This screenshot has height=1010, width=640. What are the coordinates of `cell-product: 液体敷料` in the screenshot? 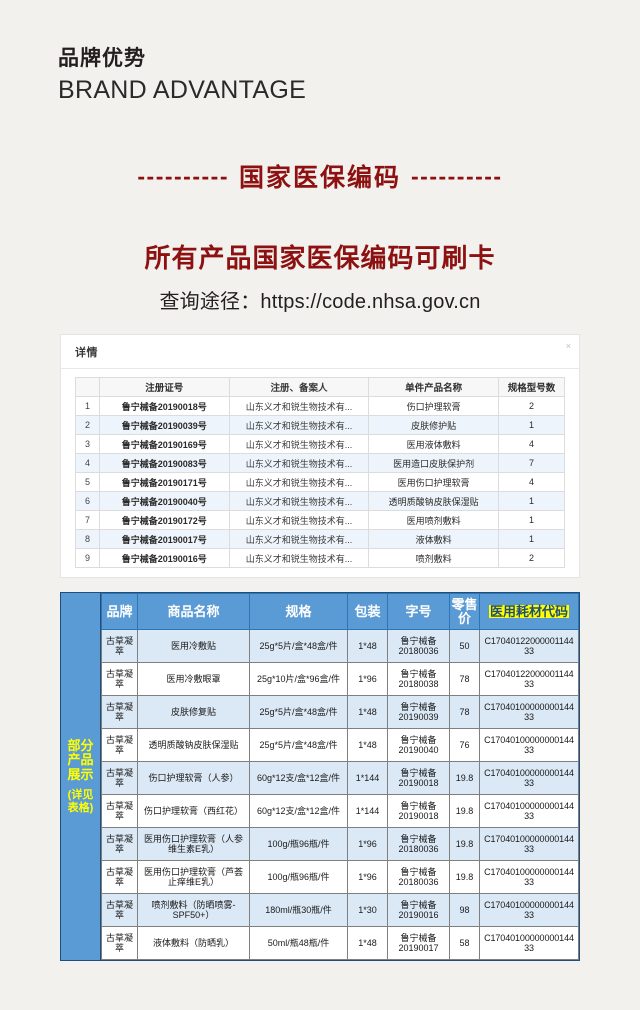 It's located at (434, 539).